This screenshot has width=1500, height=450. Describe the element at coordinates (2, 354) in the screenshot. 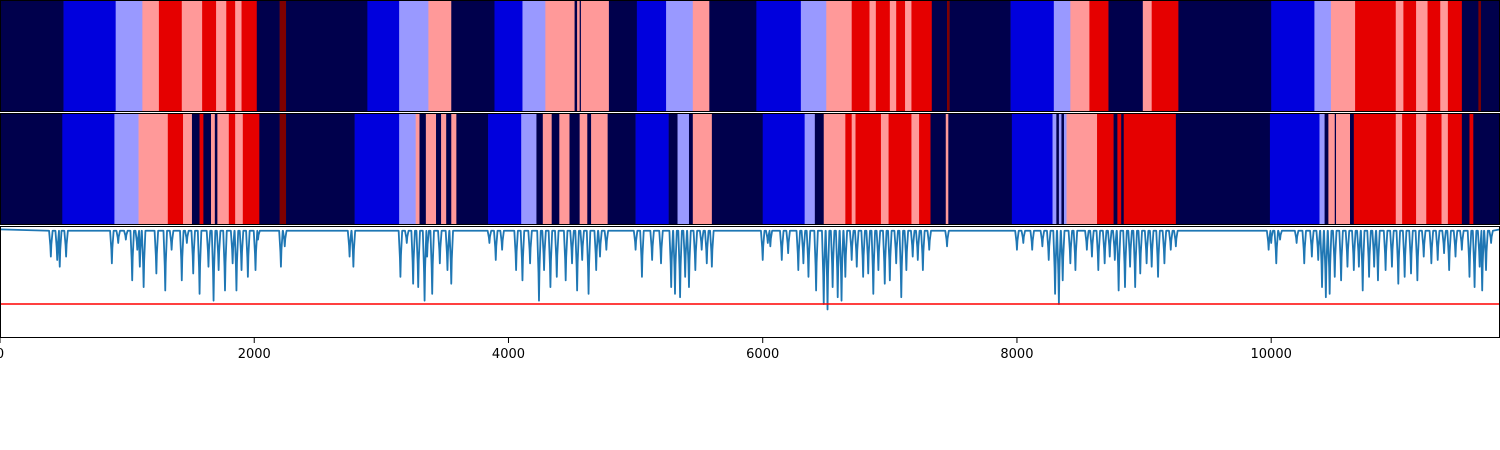

I see `x-tick-label: 0` at that location.